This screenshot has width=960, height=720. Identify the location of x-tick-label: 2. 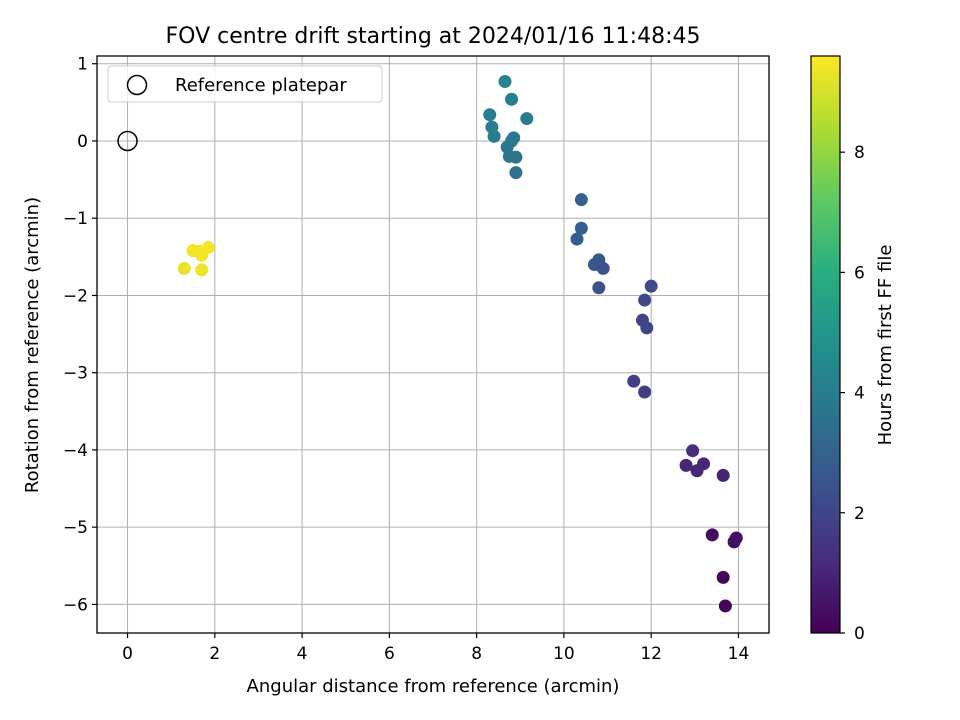
(214, 654).